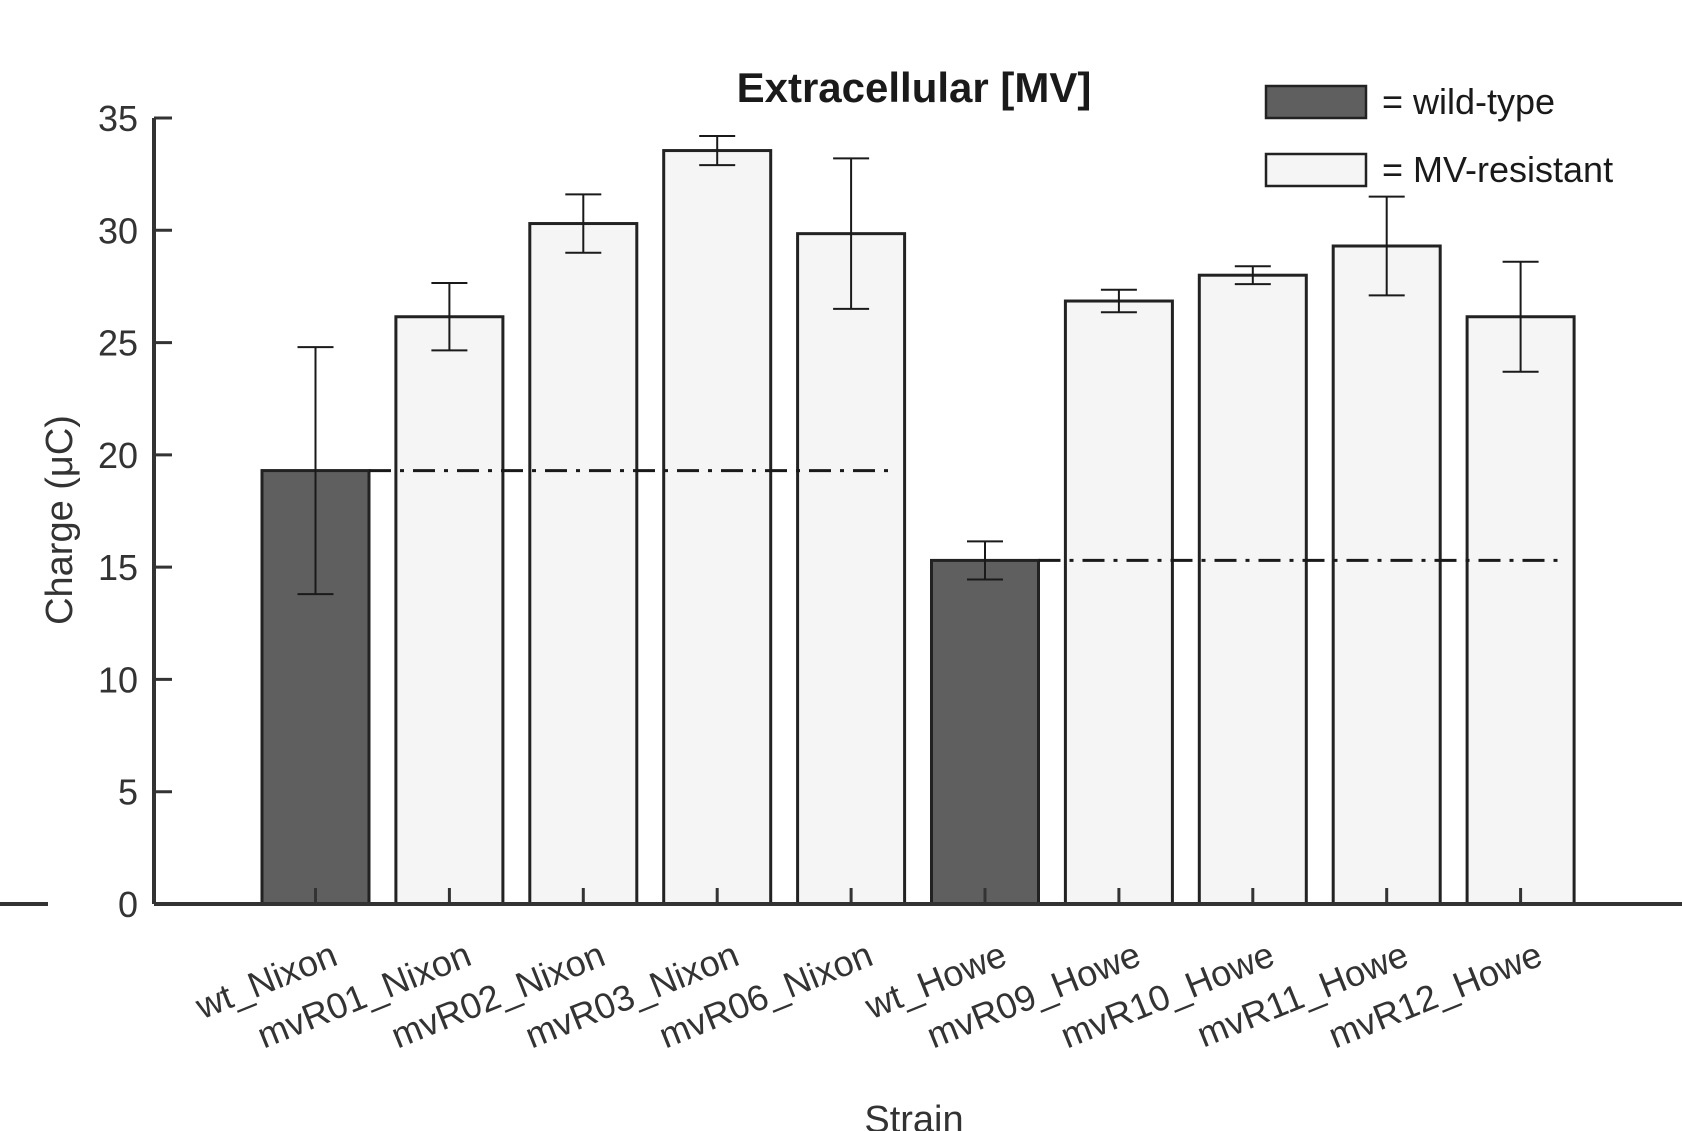 This screenshot has height=1131, width=1682. What do you see at coordinates (118, 455) in the screenshot?
I see `y-tick-label: 20` at bounding box center [118, 455].